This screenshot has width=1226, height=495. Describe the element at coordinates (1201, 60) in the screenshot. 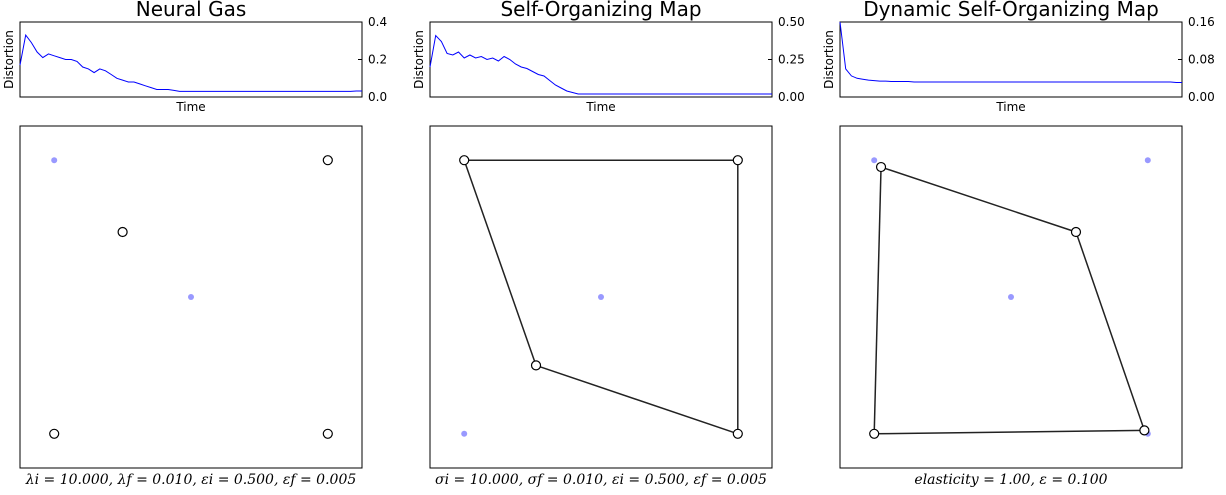

I see `y-tick-label: 0.08` at that location.